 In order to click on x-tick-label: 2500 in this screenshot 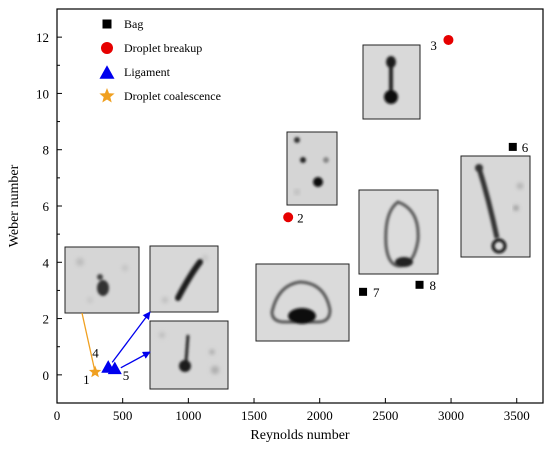, I will do `click(385, 415)`.